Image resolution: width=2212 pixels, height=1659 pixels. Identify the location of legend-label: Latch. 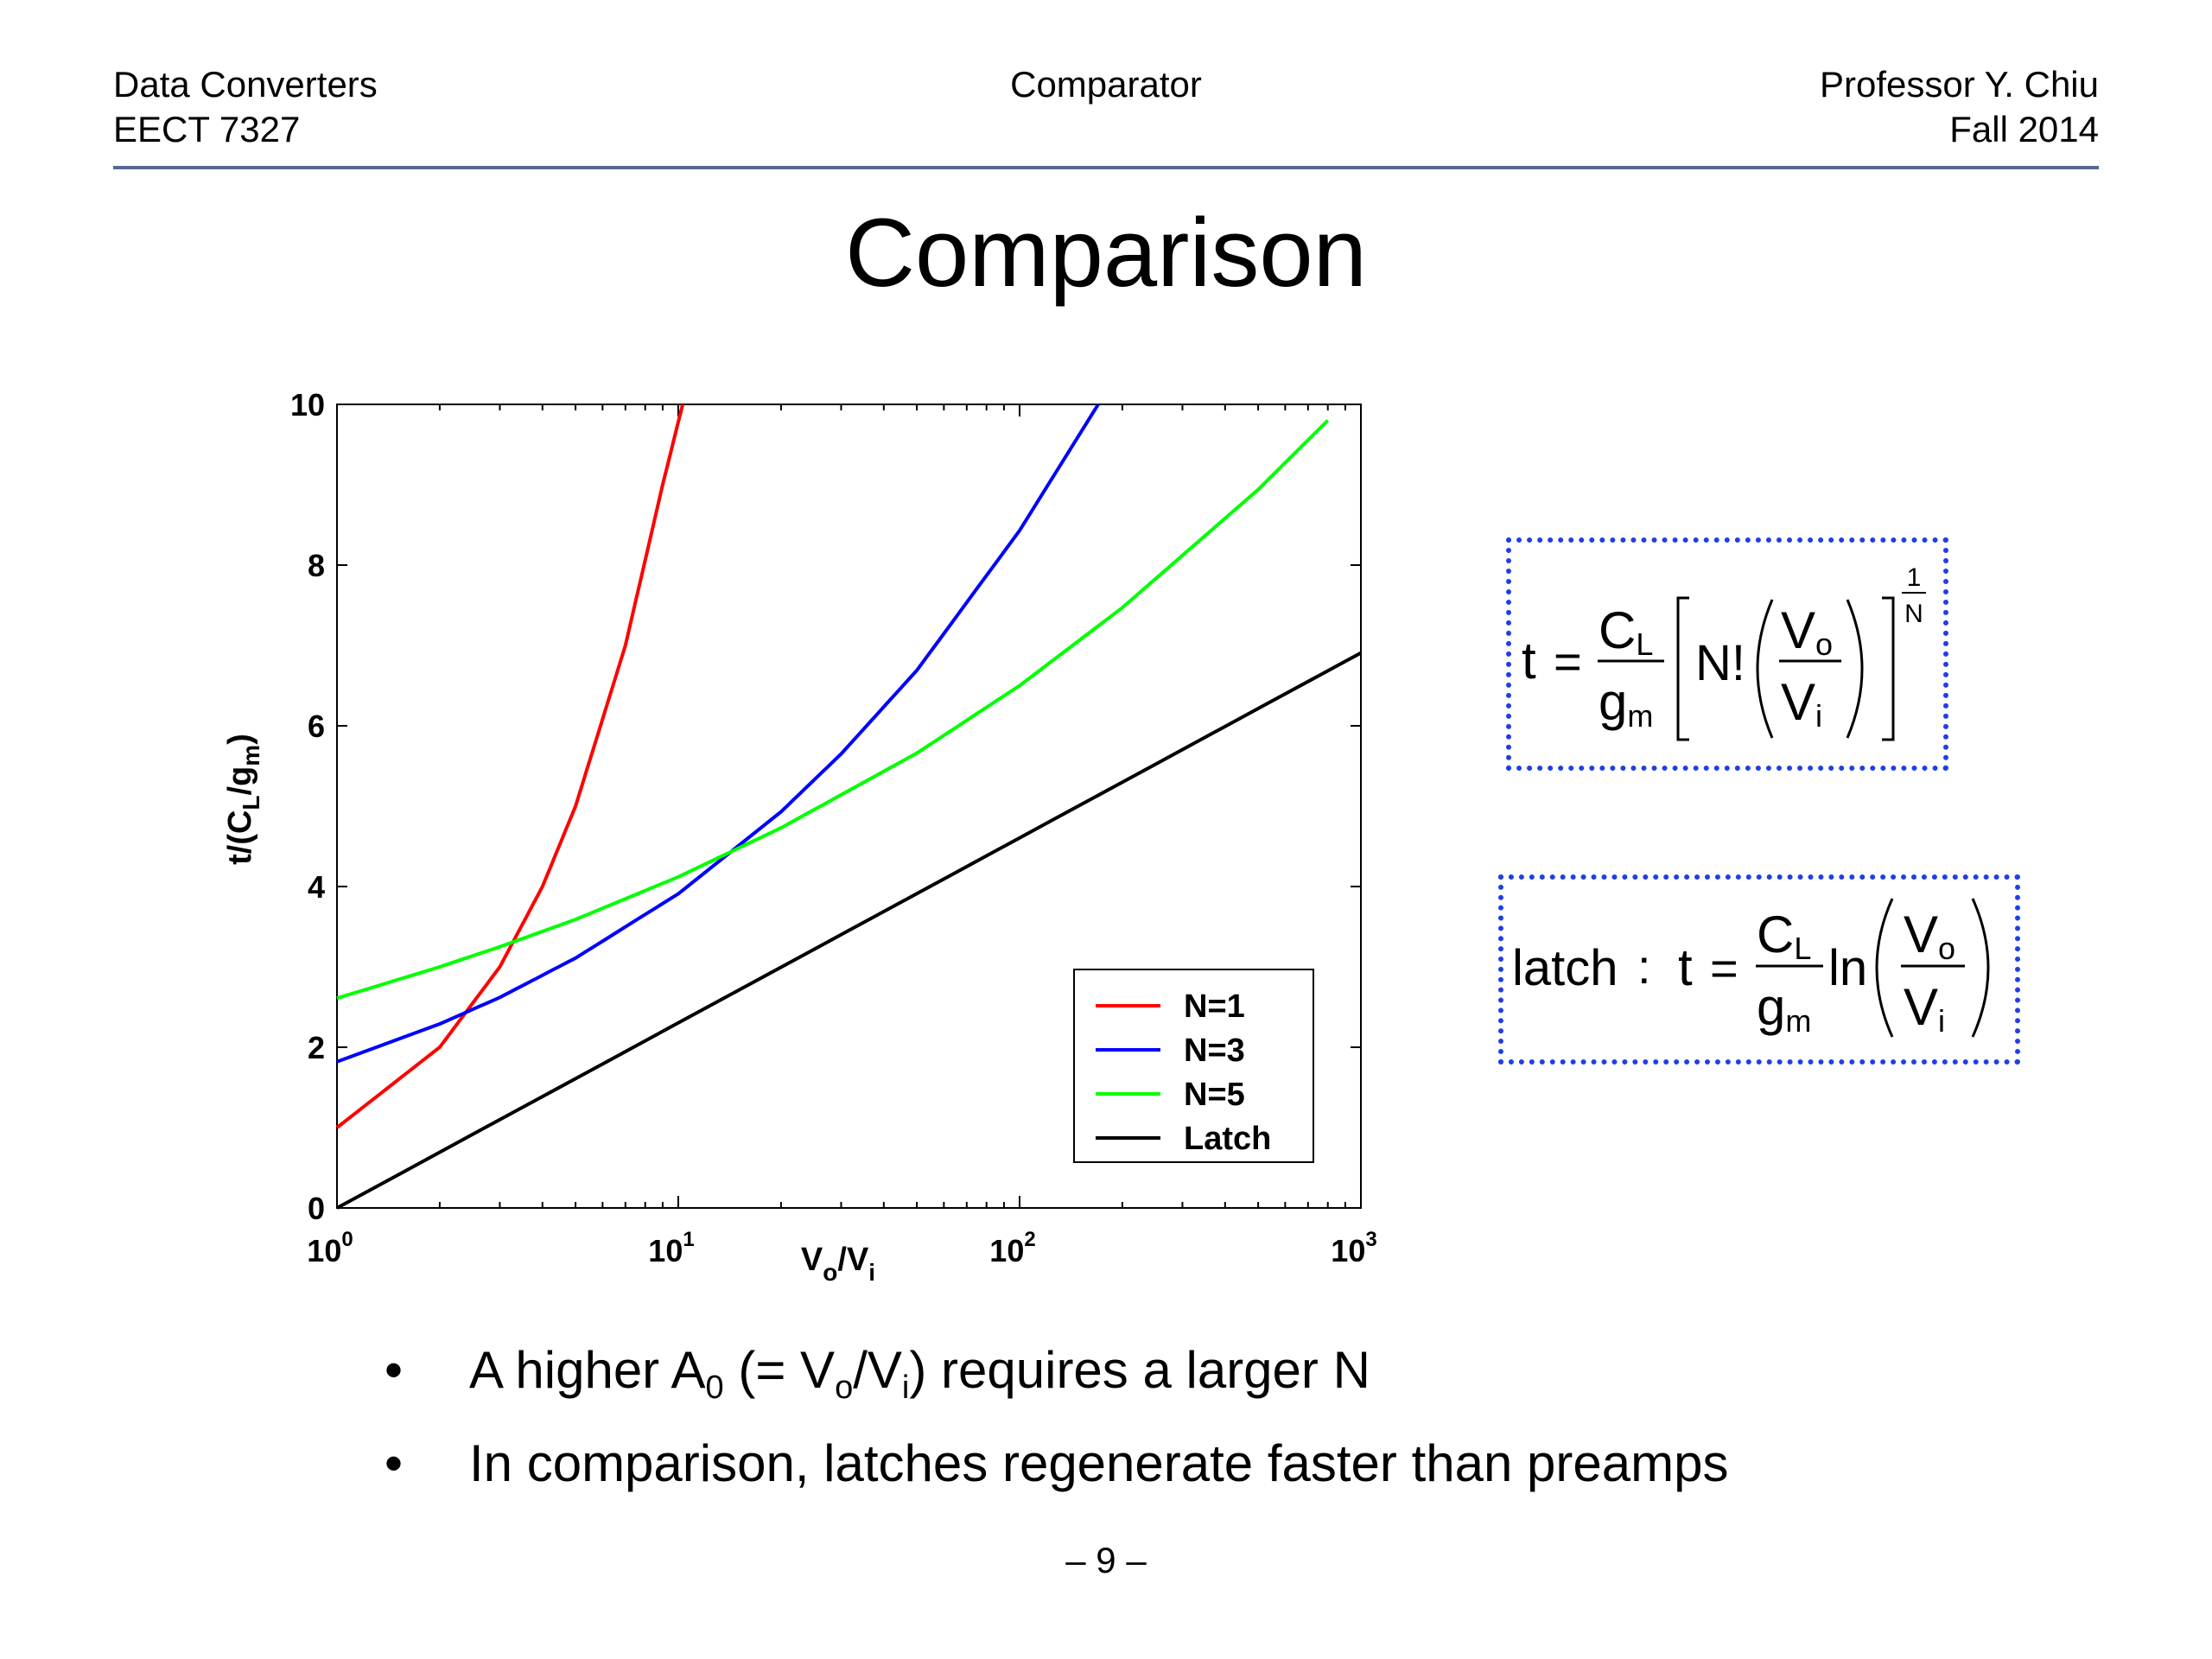
(1227, 1139).